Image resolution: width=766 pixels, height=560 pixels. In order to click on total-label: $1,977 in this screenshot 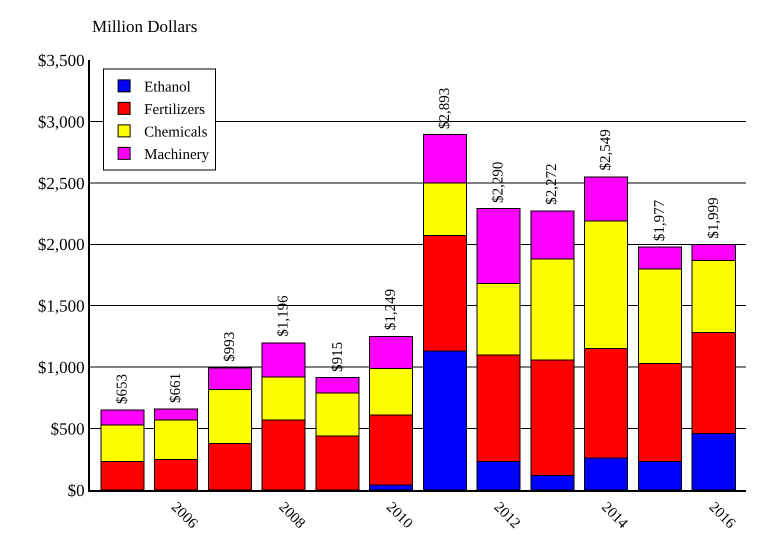, I will do `click(660, 220)`.